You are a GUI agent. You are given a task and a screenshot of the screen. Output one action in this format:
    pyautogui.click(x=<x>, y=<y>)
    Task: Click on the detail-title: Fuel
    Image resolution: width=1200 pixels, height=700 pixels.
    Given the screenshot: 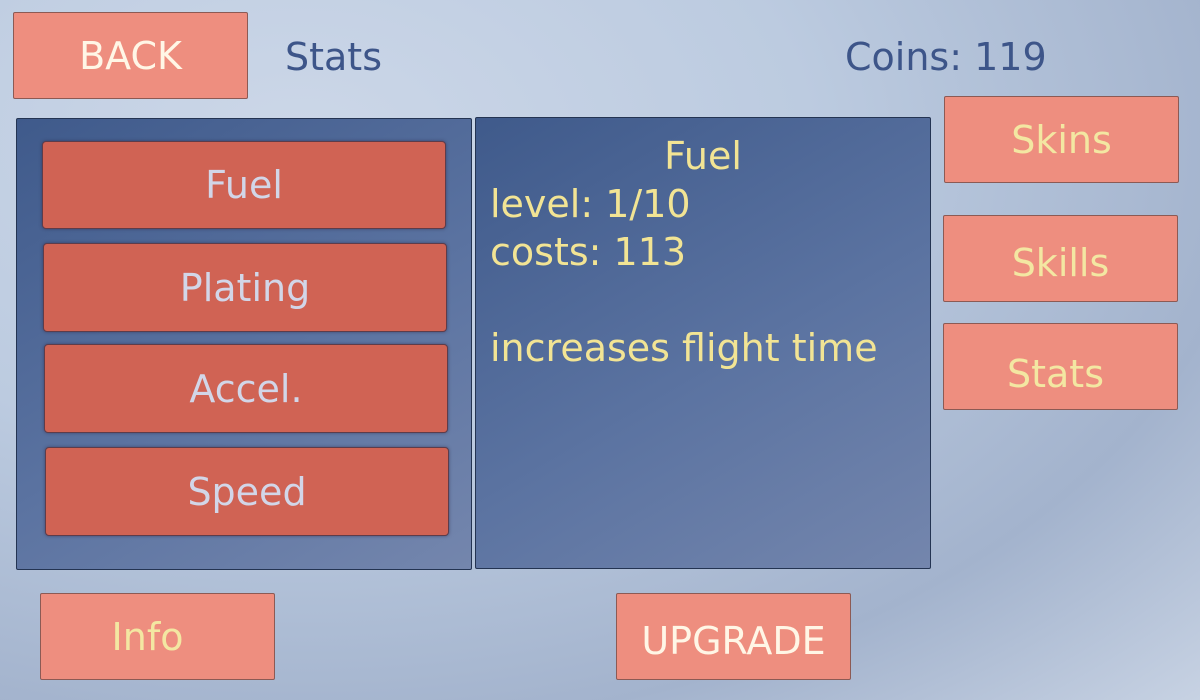 What is the action you would take?
    pyautogui.click(x=703, y=156)
    